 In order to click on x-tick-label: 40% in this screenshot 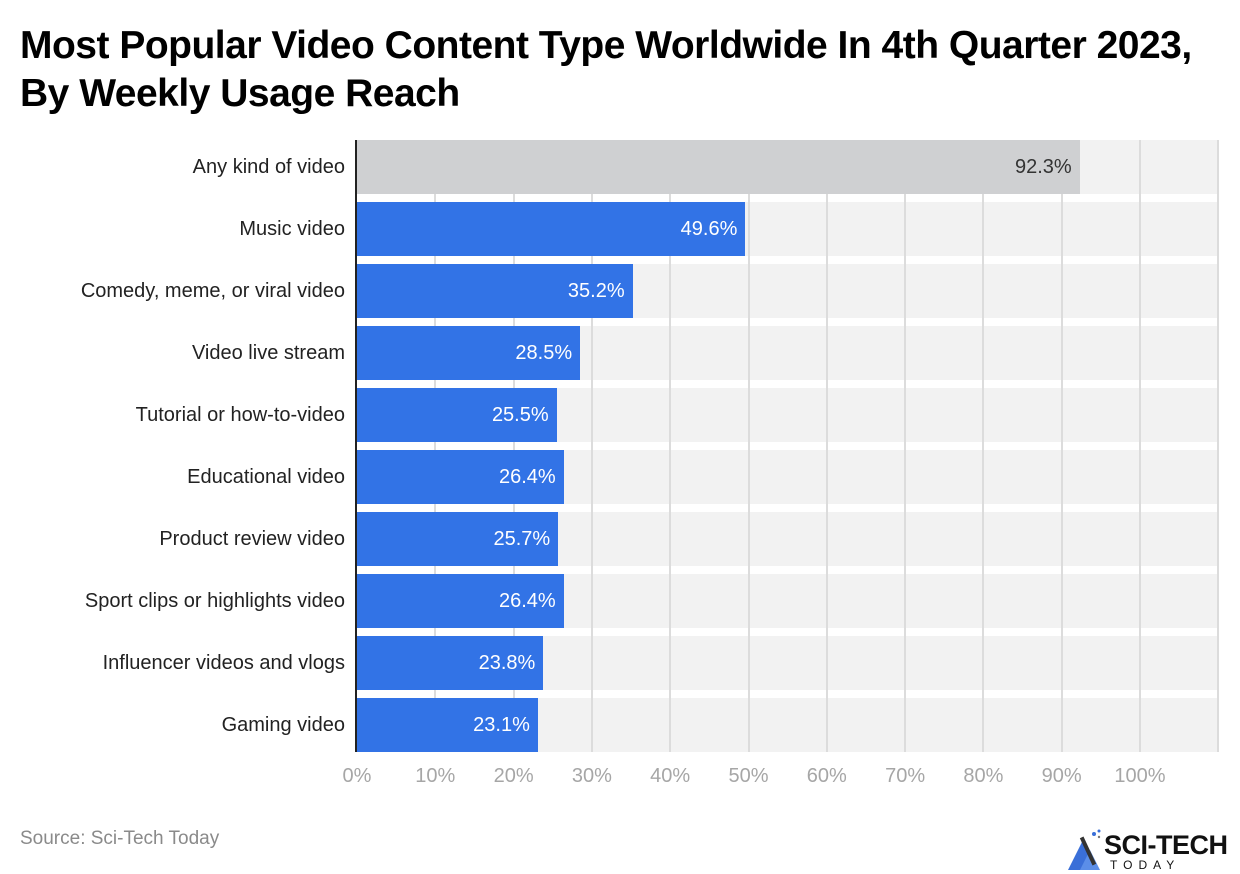, I will do `click(670, 776)`.